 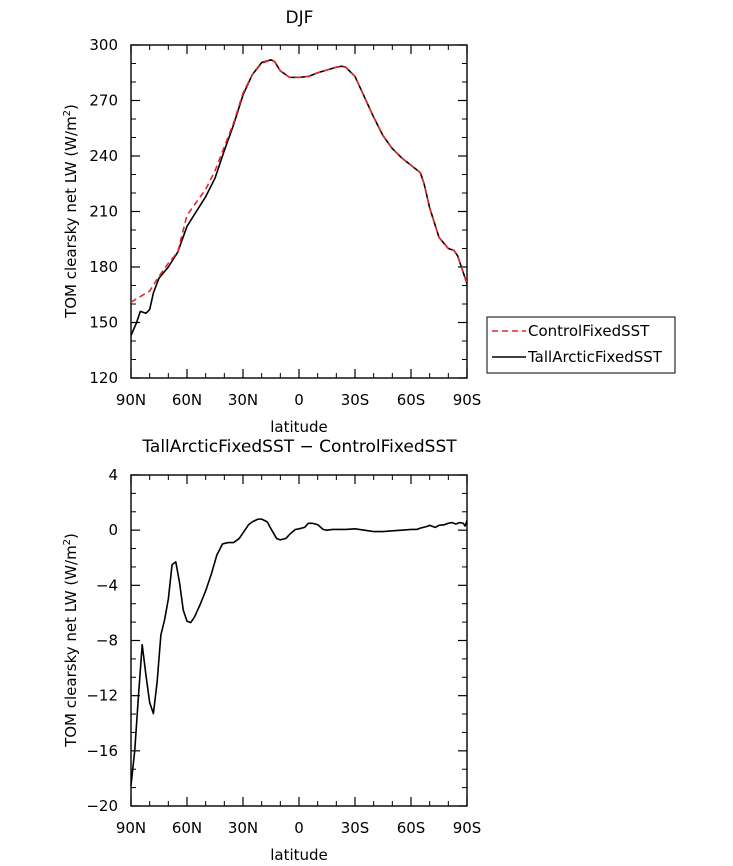 I want to click on bottom-y-tick-label: −4, so click(x=107, y=585).